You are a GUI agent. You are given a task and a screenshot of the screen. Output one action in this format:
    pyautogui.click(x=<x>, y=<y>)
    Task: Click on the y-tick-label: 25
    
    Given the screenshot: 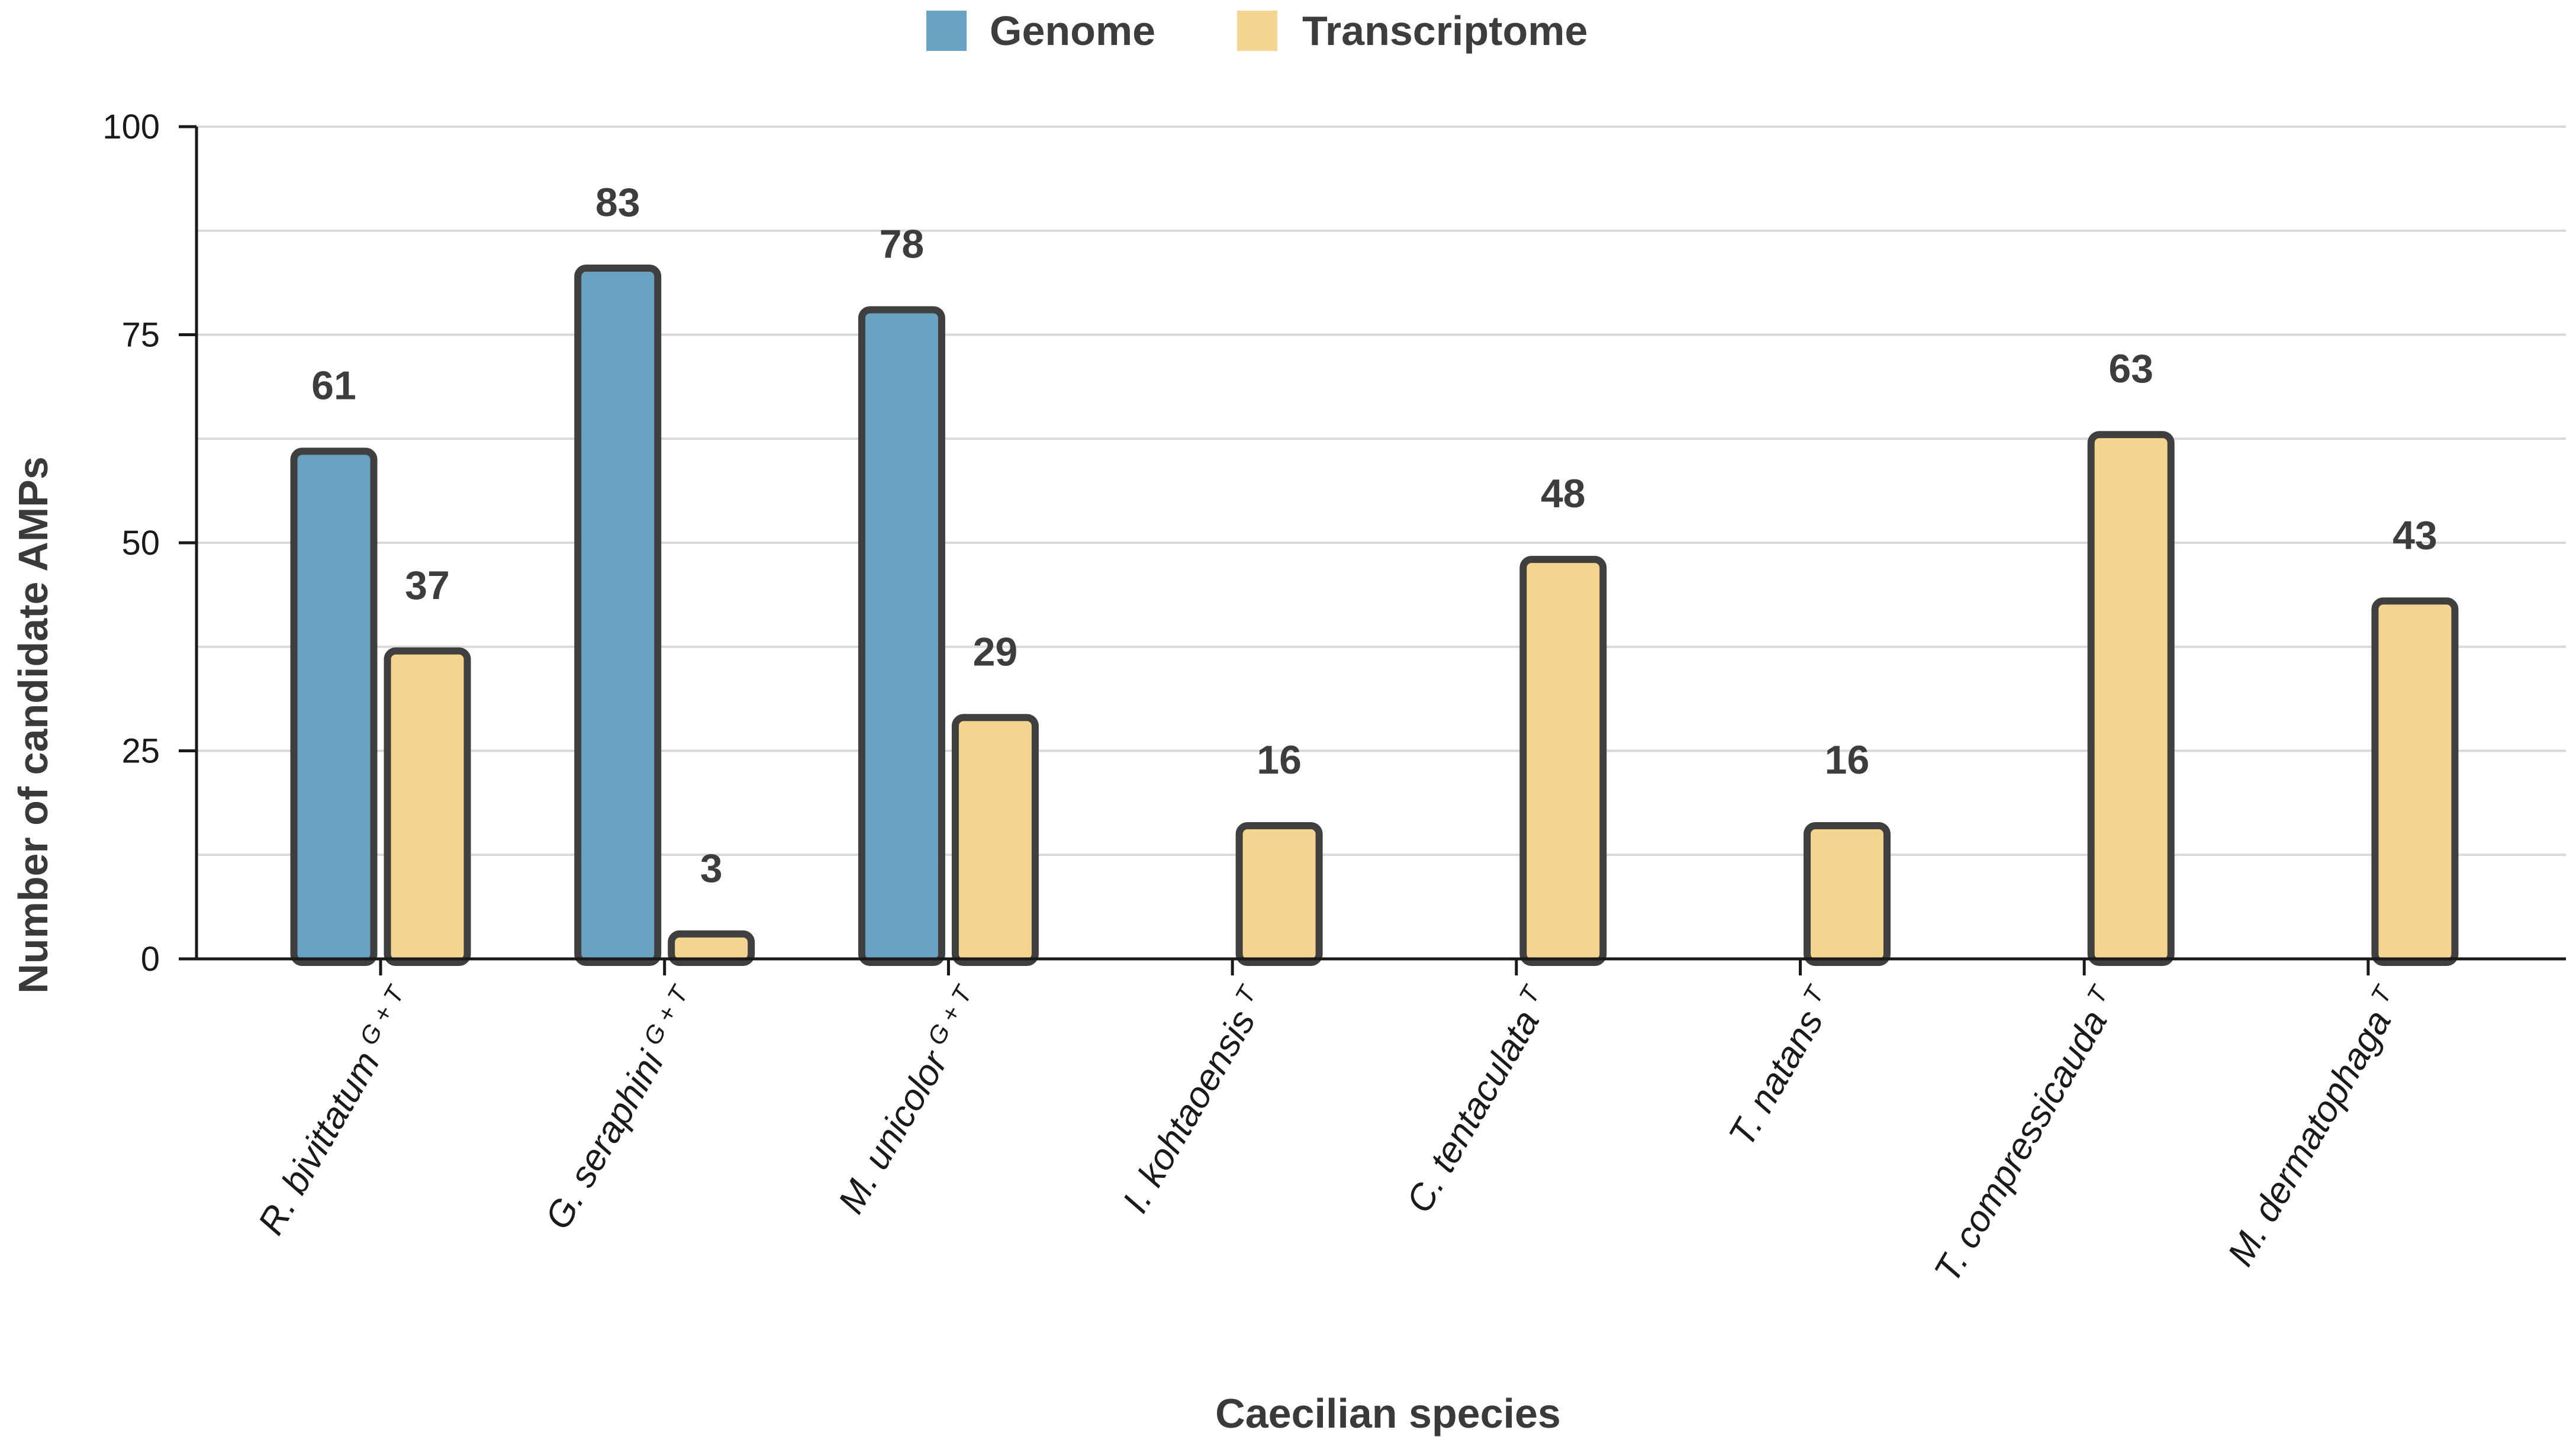 What is the action you would take?
    pyautogui.click(x=140, y=751)
    